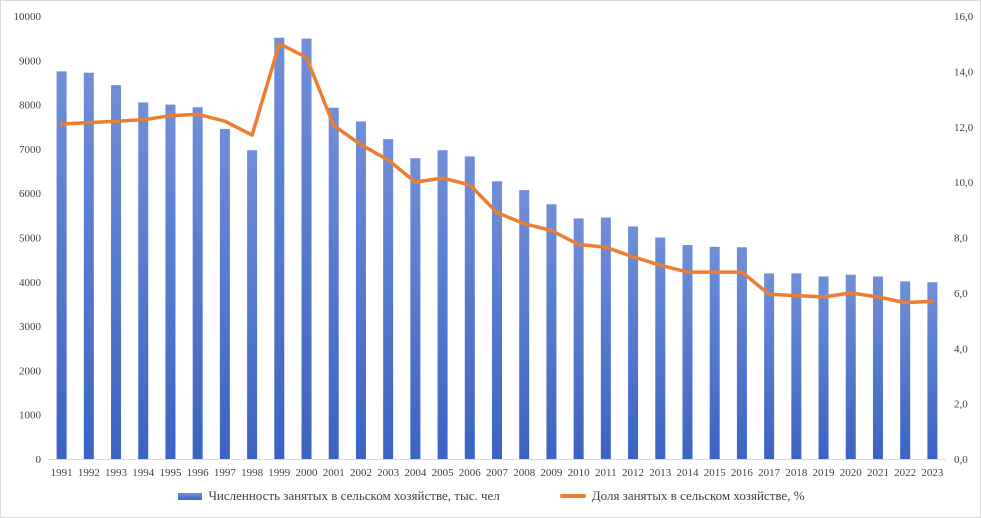 The height and width of the screenshot is (518, 981). I want to click on left-tick-label: 0, so click(39, 460).